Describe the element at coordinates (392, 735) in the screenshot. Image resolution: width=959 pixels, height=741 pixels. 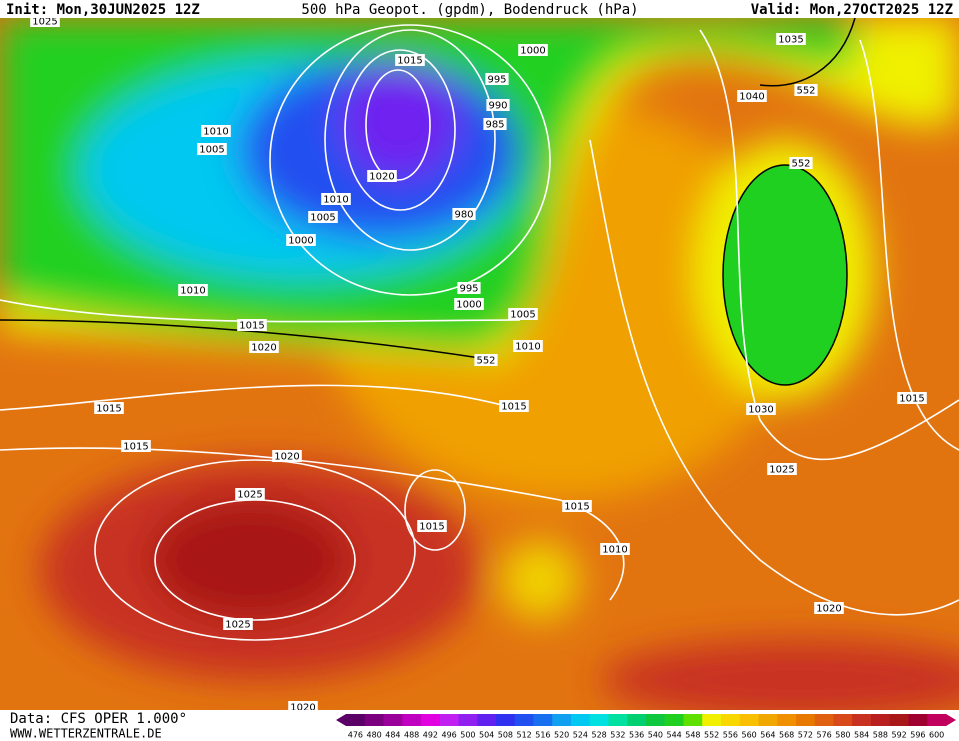
I see `colorbar-label: 484` at that location.